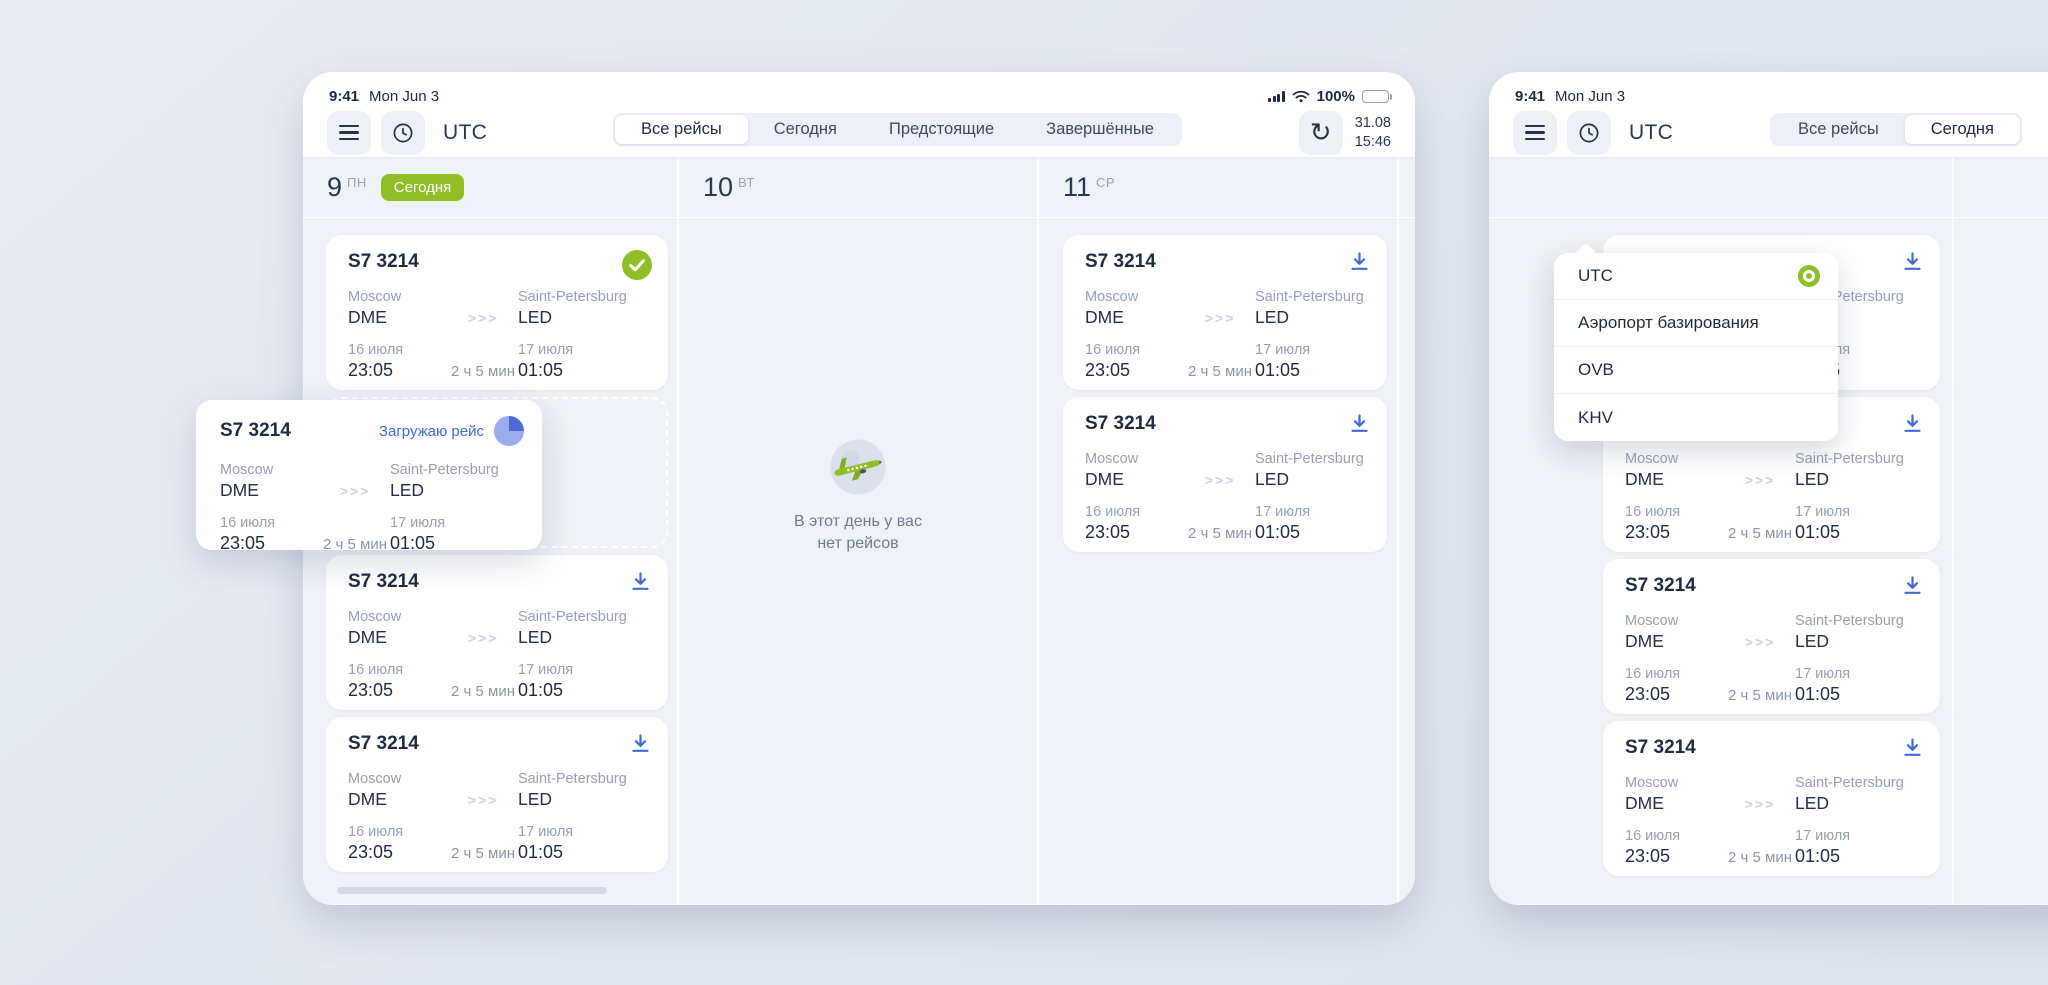 The image size is (2048, 985). I want to click on battery-icon, so click(1377, 96).